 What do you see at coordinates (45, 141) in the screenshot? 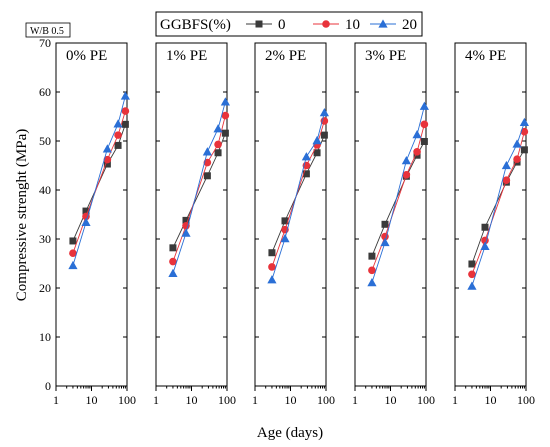
I see `y-tick-label: 50` at bounding box center [45, 141].